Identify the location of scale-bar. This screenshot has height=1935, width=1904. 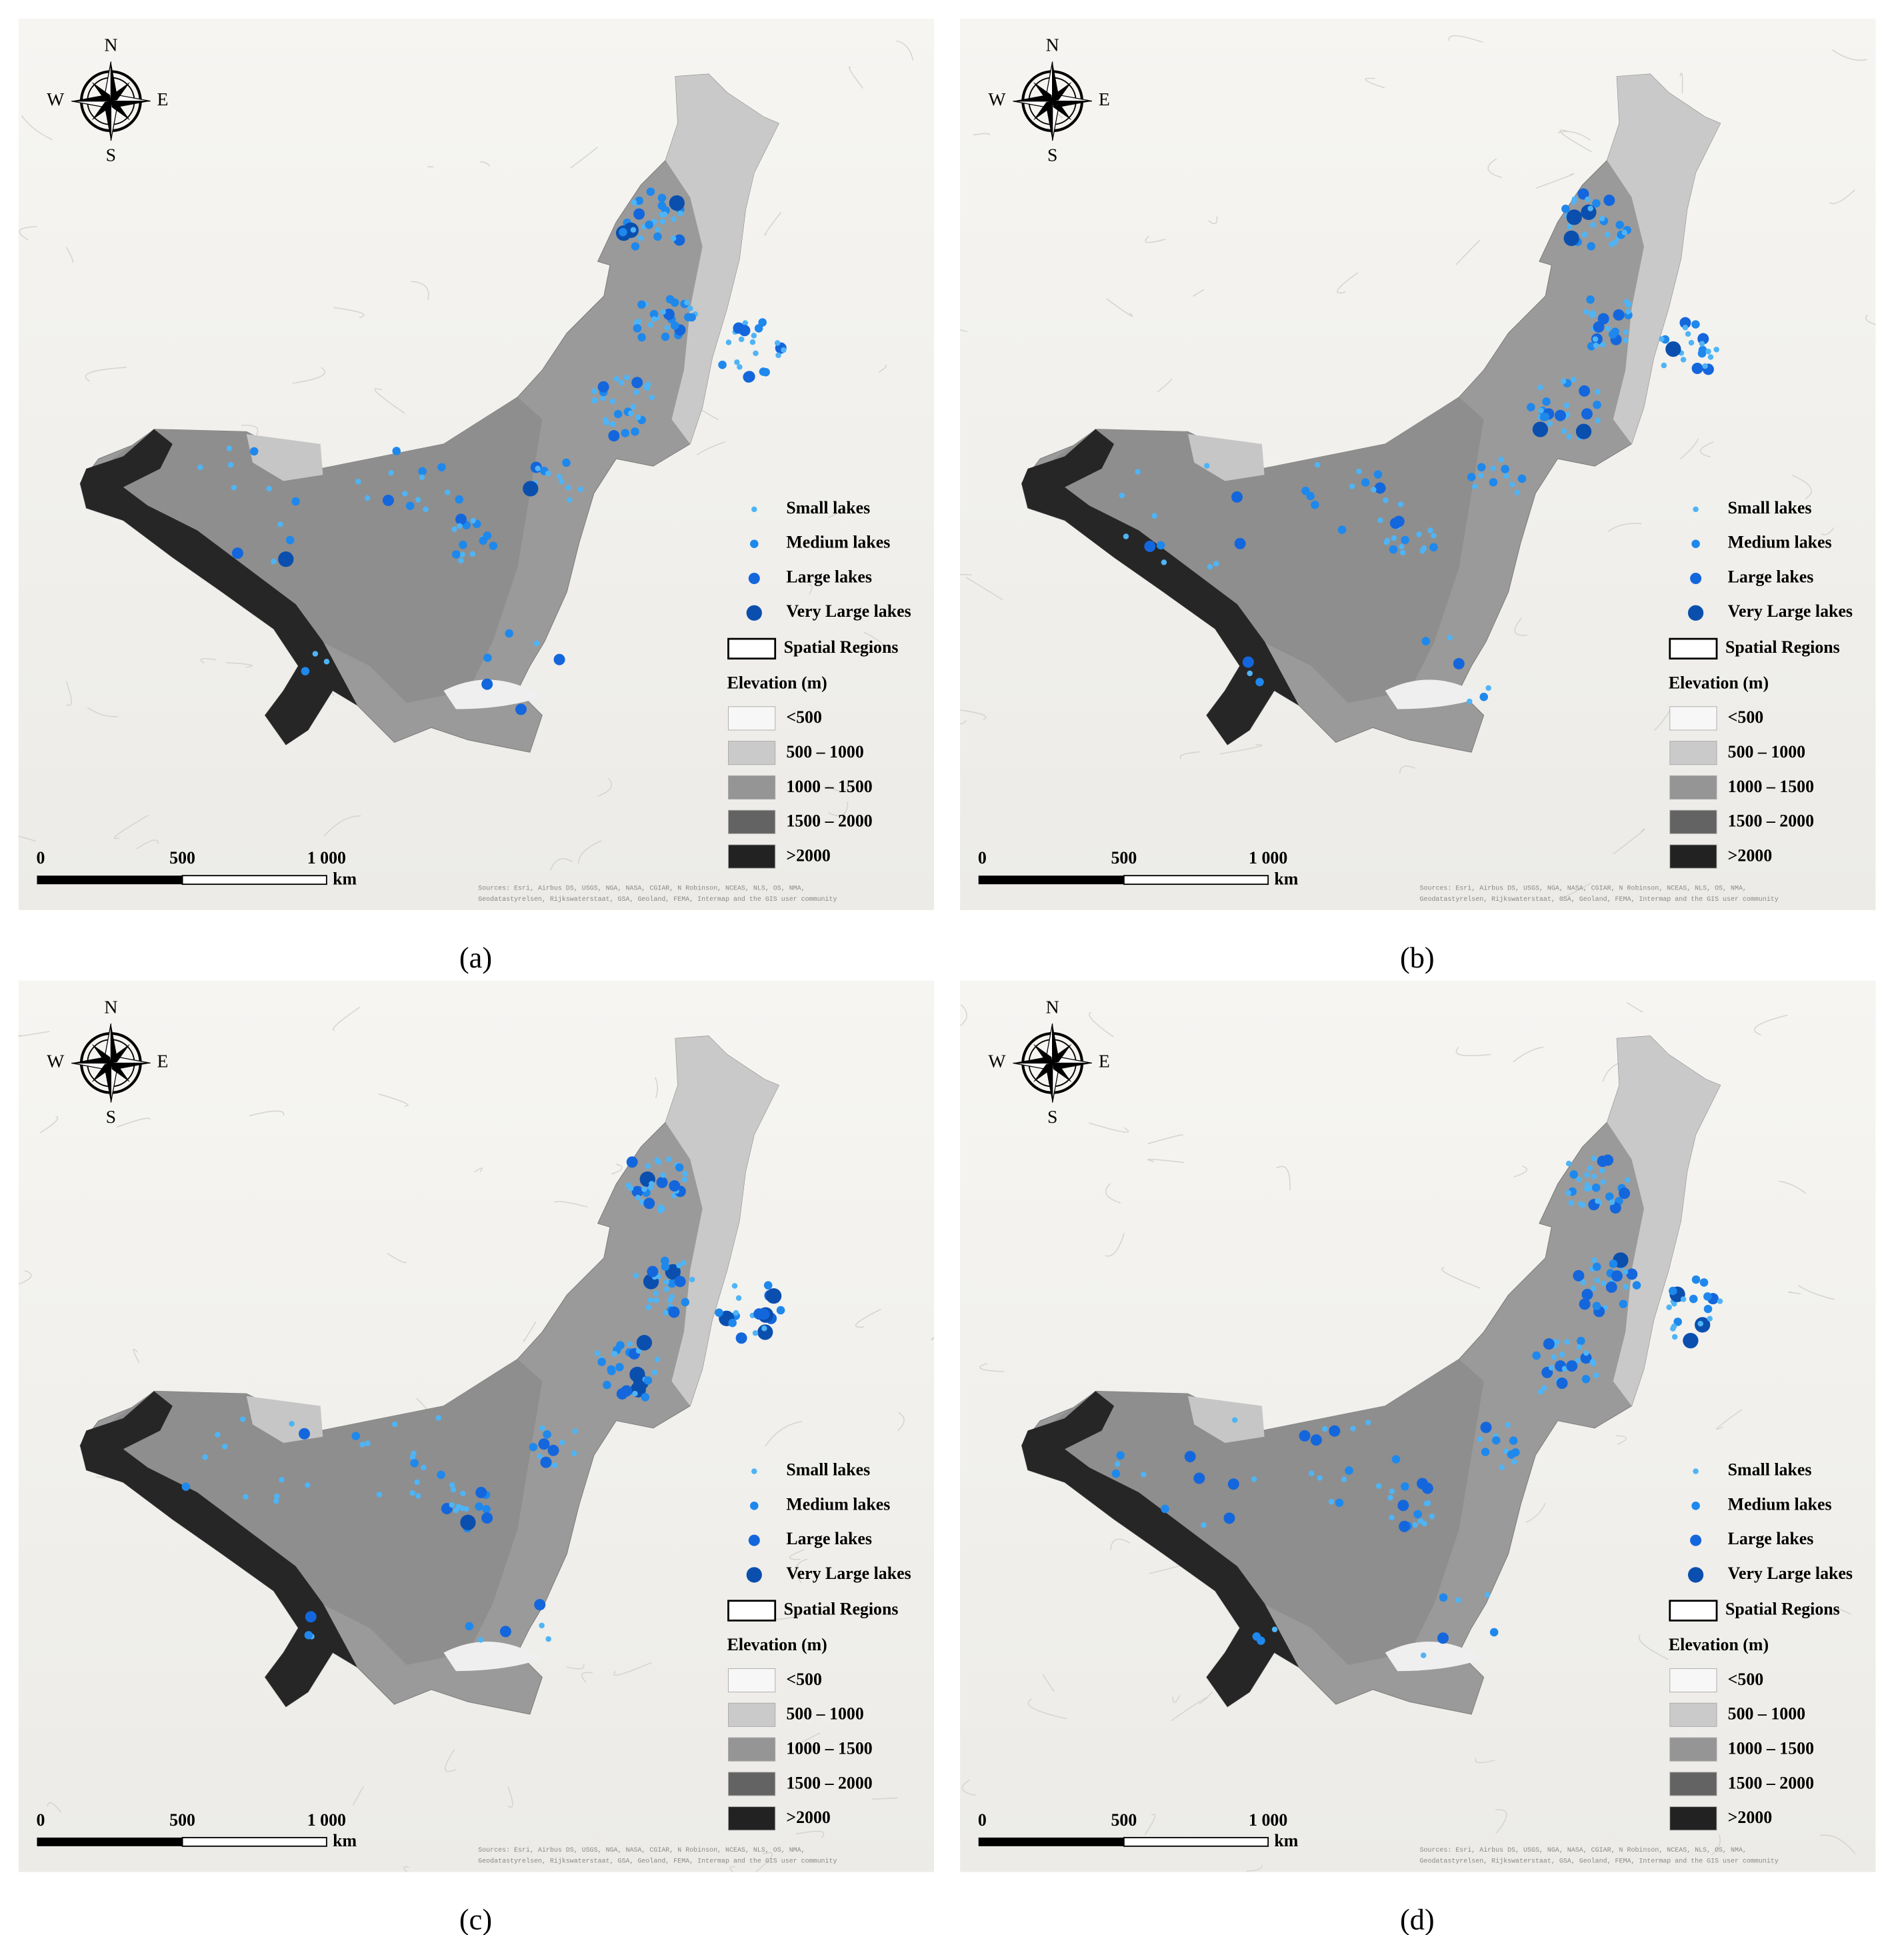
(1051, 1841).